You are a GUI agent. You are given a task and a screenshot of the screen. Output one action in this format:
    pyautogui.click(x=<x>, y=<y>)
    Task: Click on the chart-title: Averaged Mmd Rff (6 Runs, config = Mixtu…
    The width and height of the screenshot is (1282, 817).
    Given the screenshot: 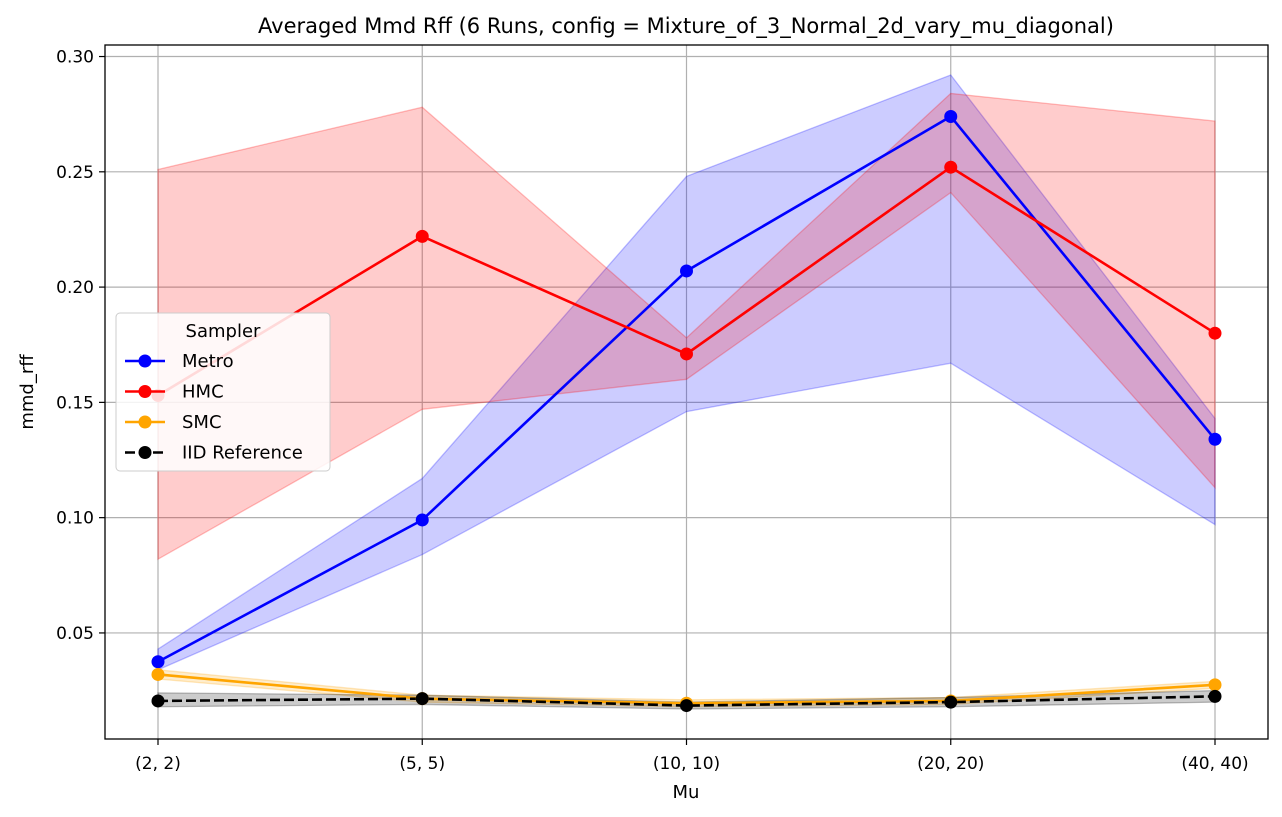 What is the action you would take?
    pyautogui.click(x=686, y=26)
    